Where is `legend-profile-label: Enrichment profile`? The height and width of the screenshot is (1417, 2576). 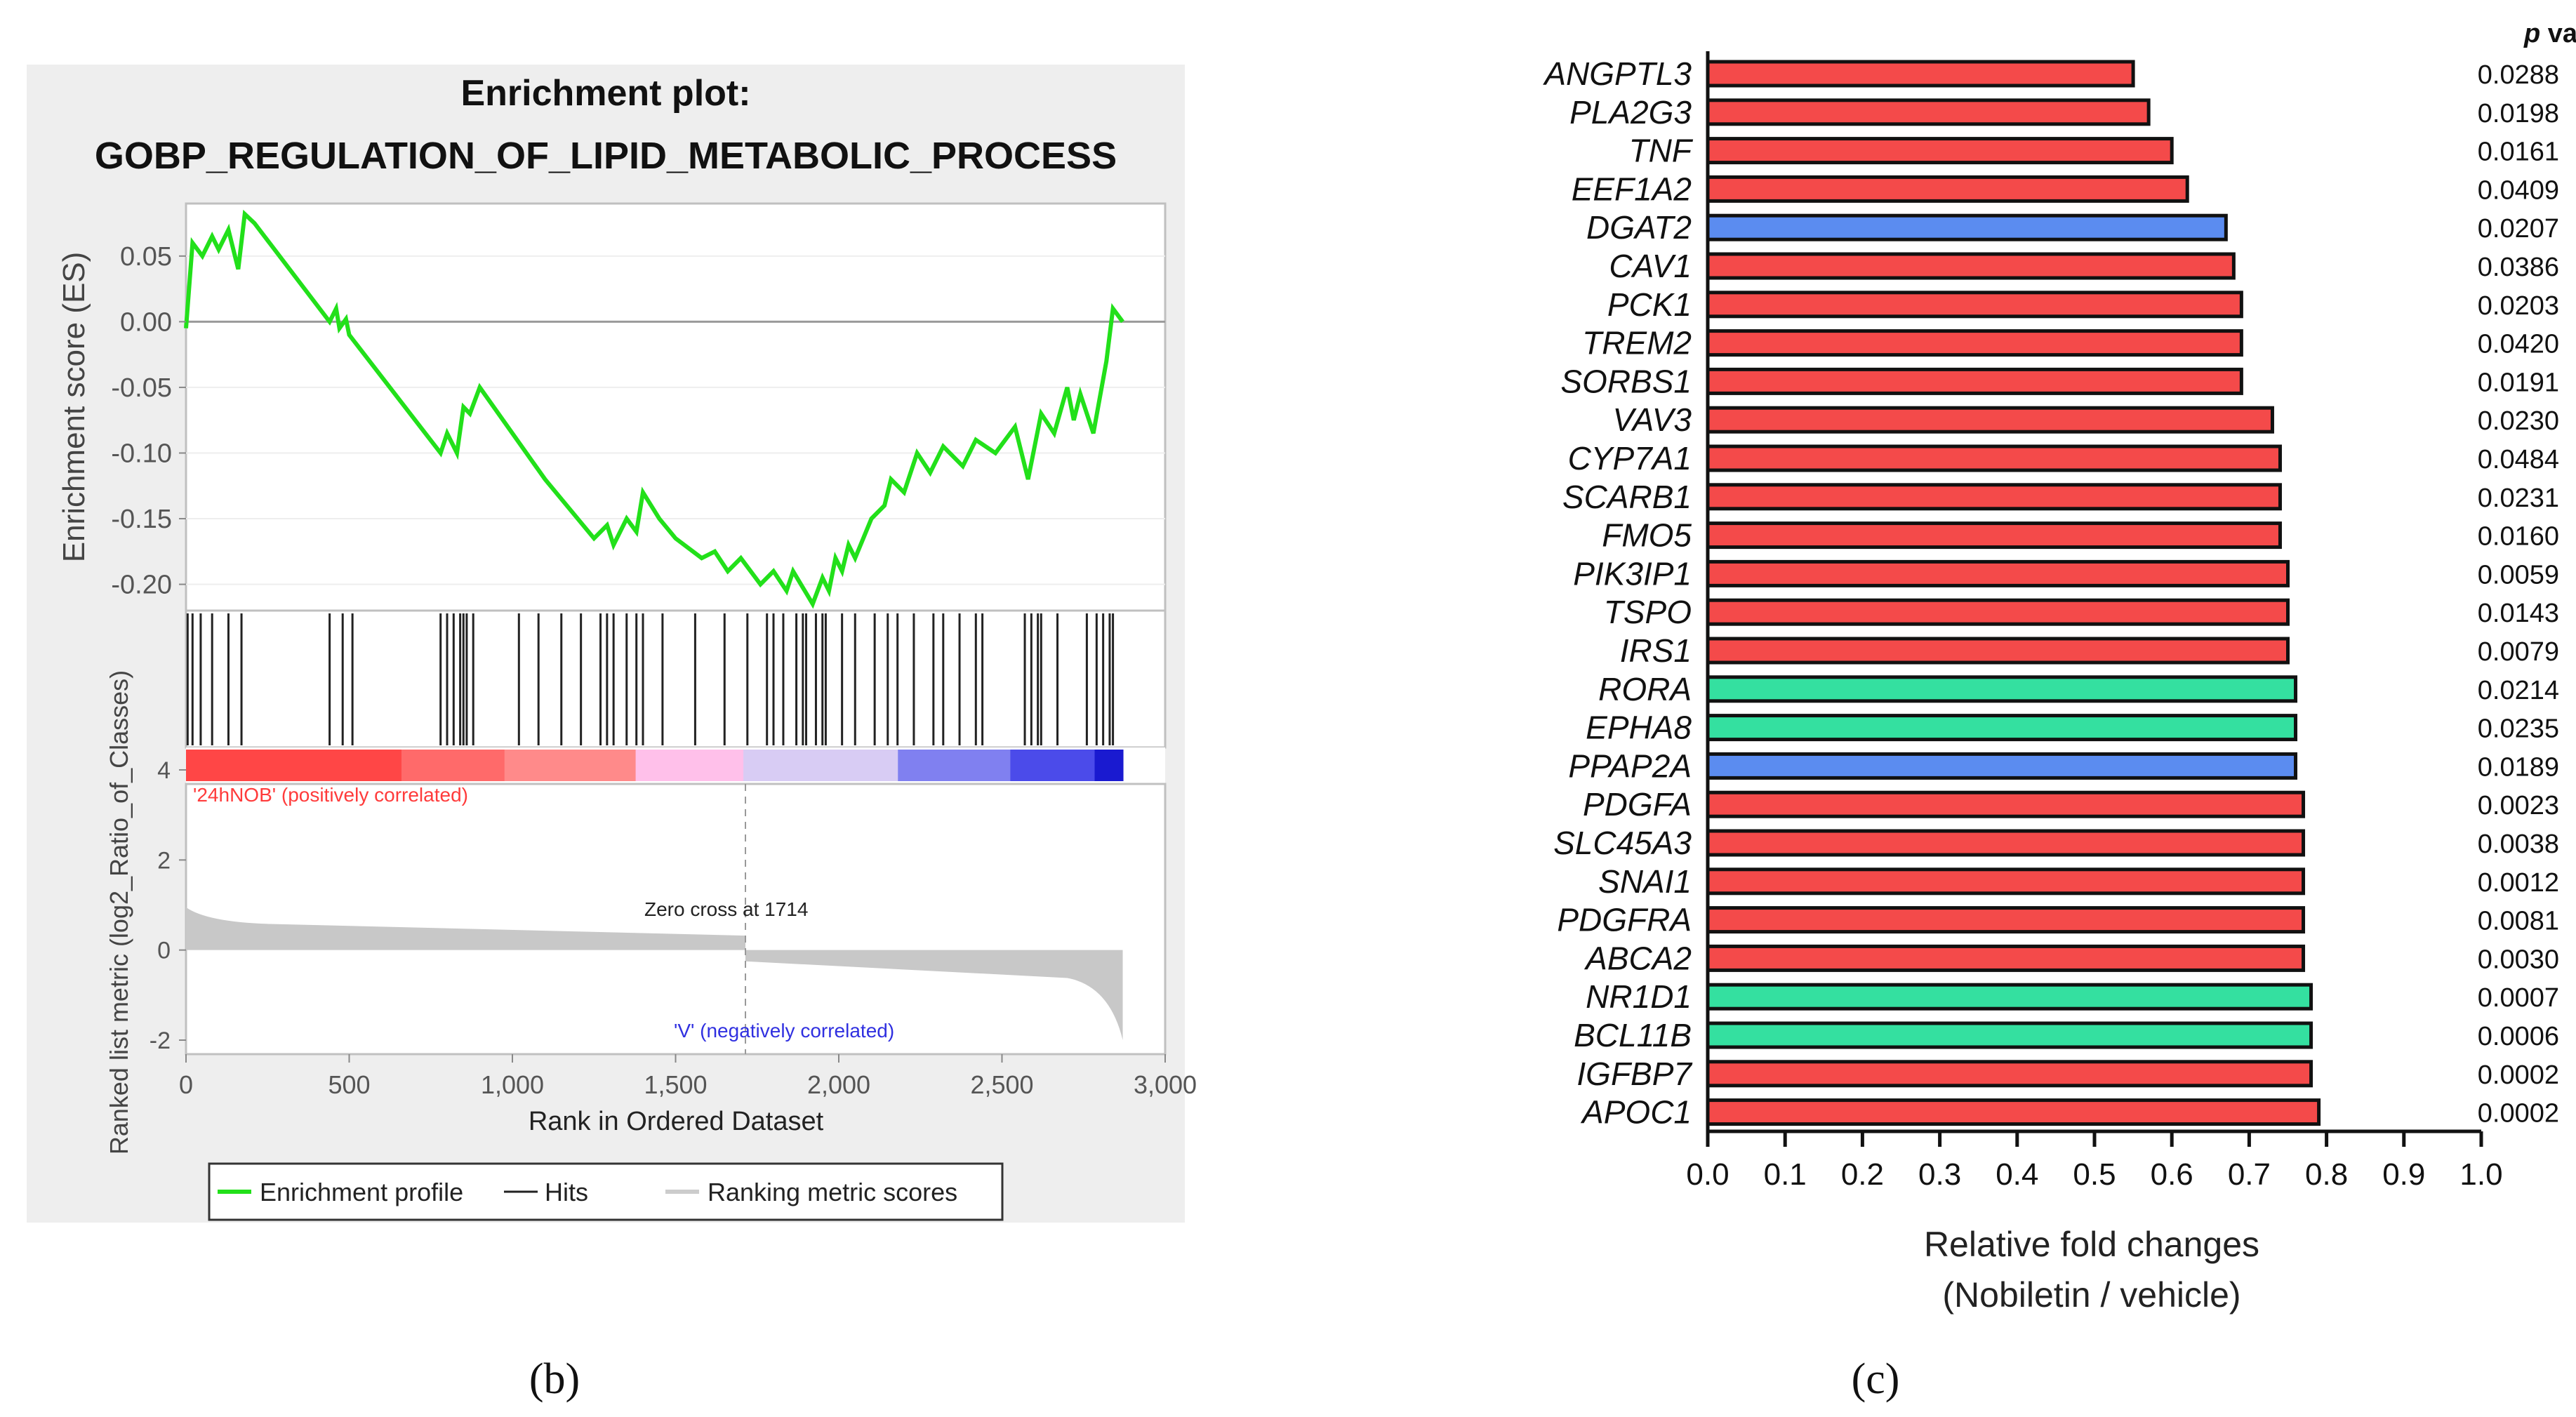 legend-profile-label: Enrichment profile is located at coordinates (362, 1192).